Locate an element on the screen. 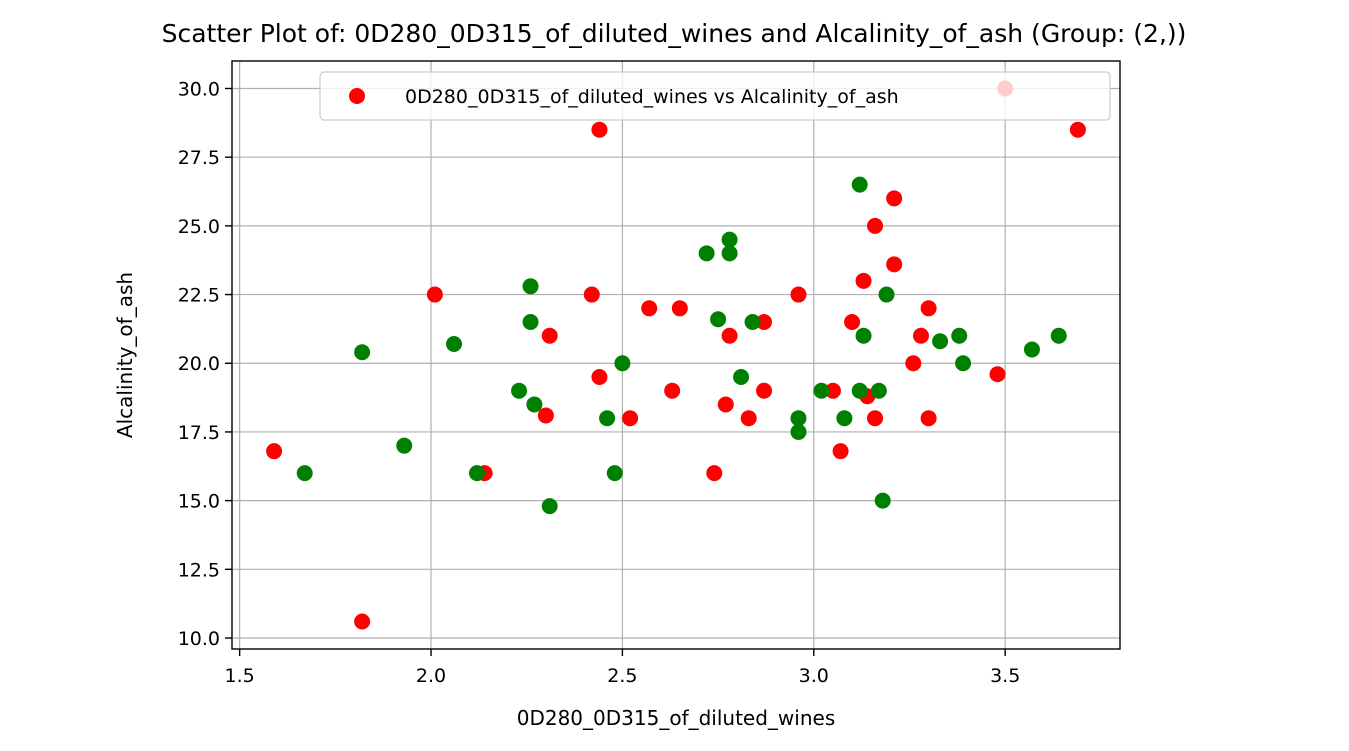  y-tick-label: 20.0 is located at coordinates (199, 364).